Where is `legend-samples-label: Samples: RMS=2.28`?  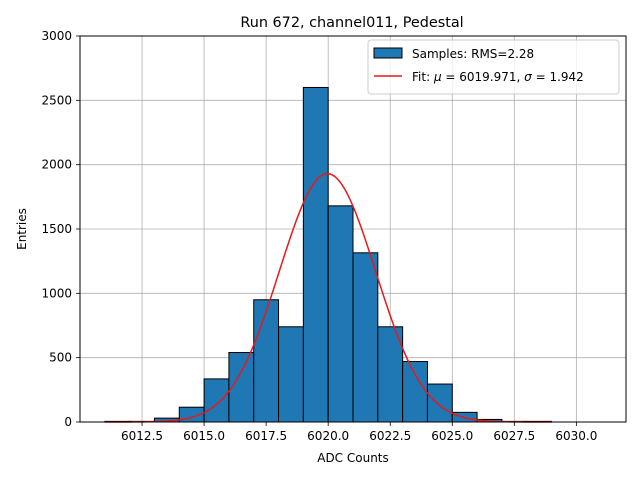
legend-samples-label: Samples: RMS=2.28 is located at coordinates (473, 54).